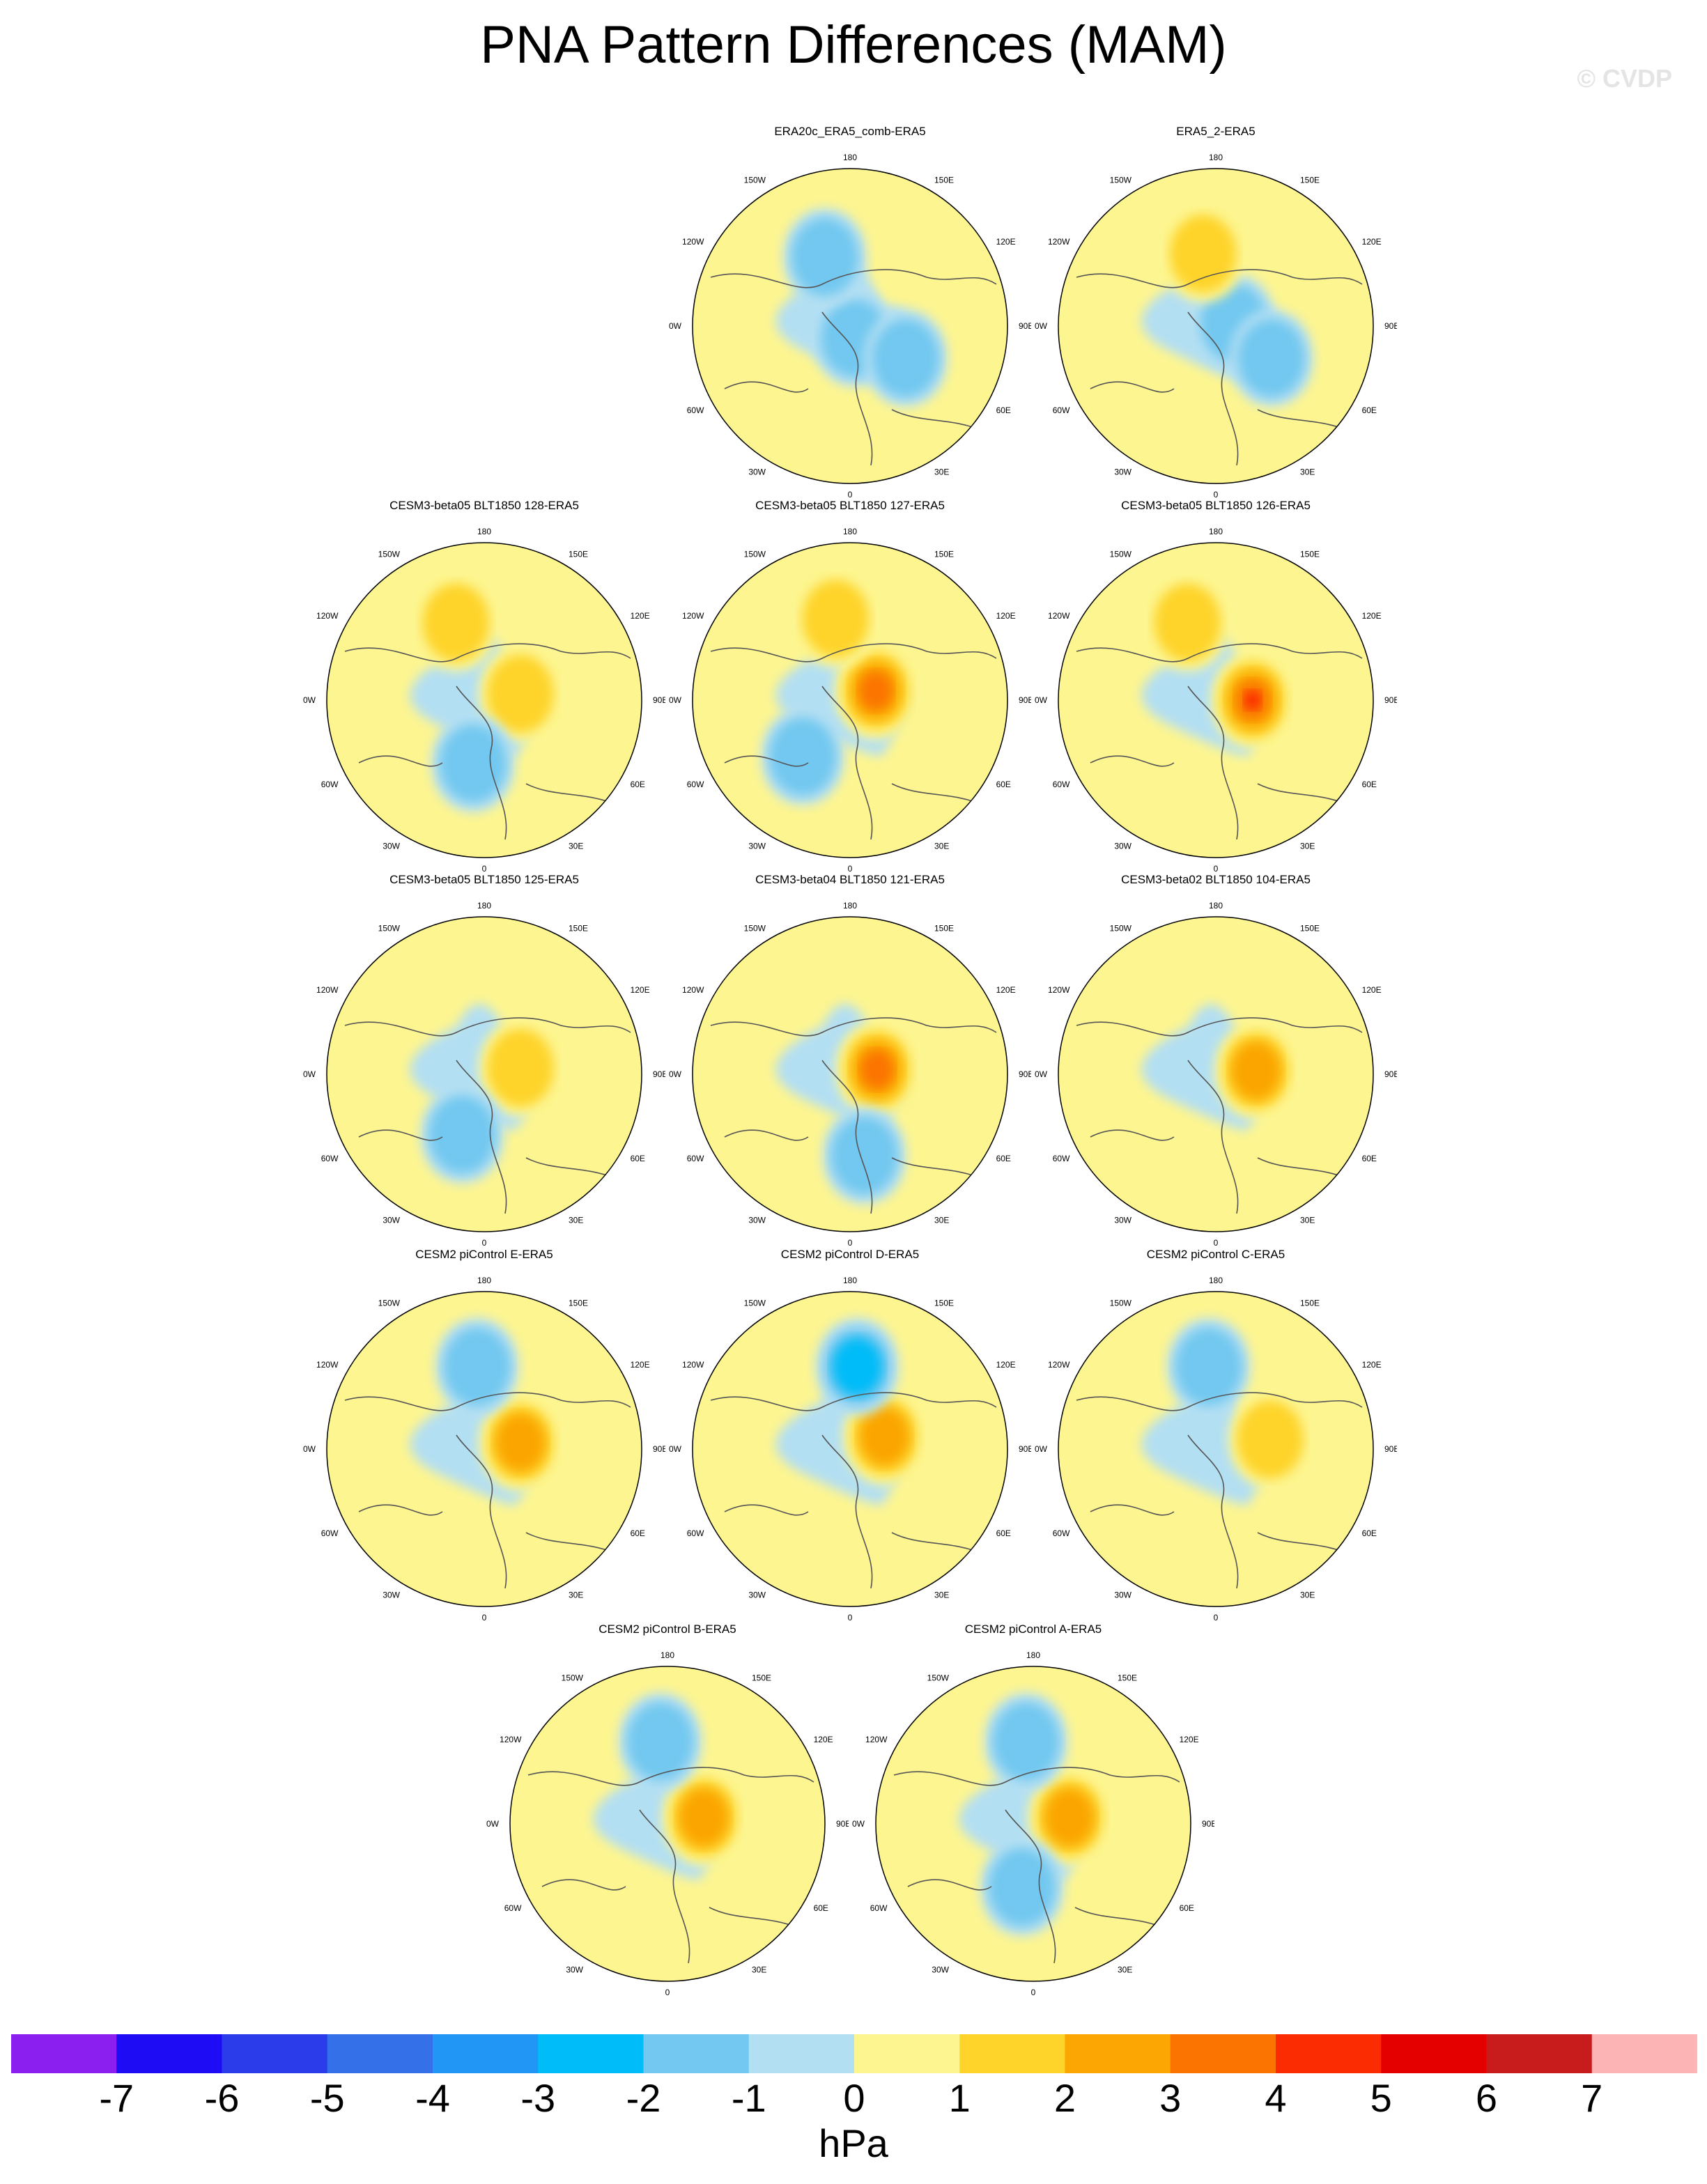 This screenshot has height=2184, width=1707. Describe the element at coordinates (484, 506) in the screenshot. I see `panel-title: CESM3-beta05 BLT1850 128-ERA5` at that location.